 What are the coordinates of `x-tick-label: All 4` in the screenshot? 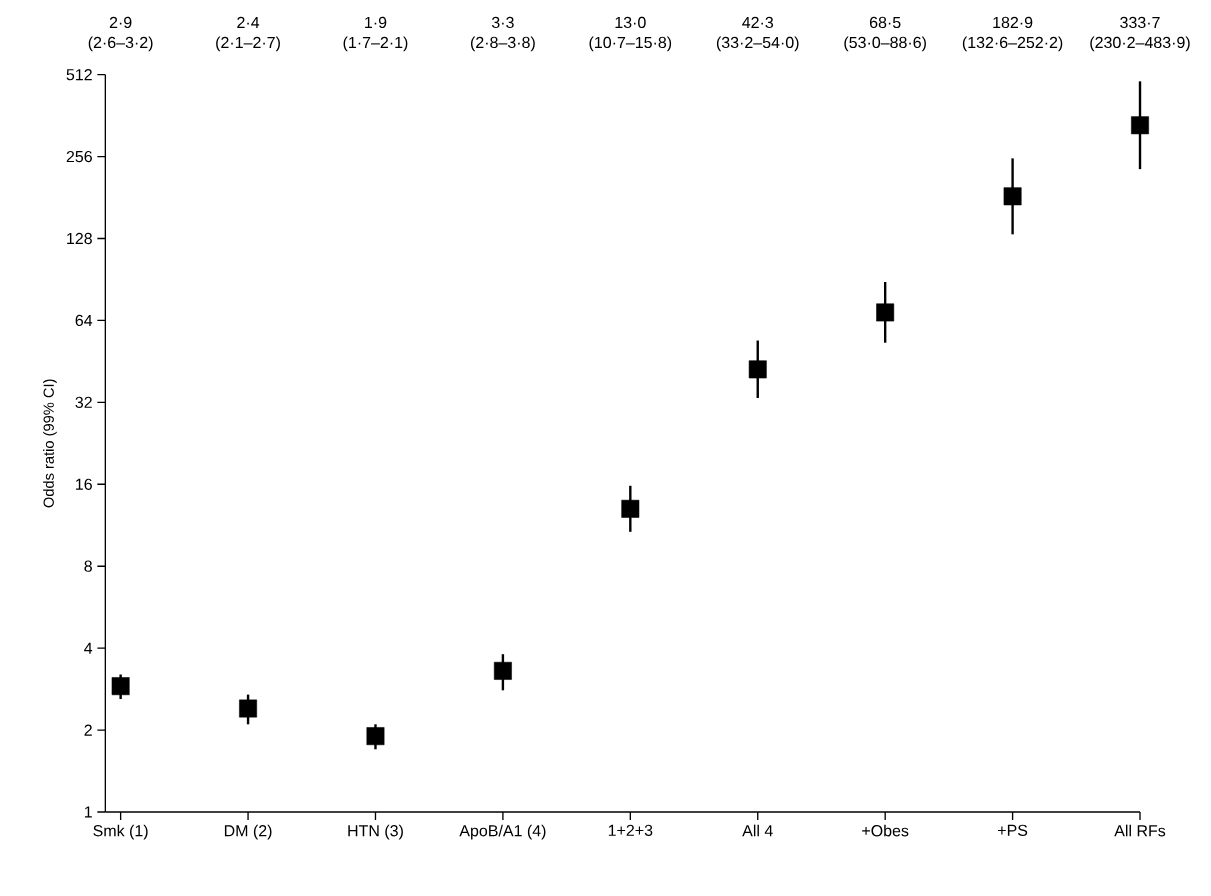 It's located at (757, 830).